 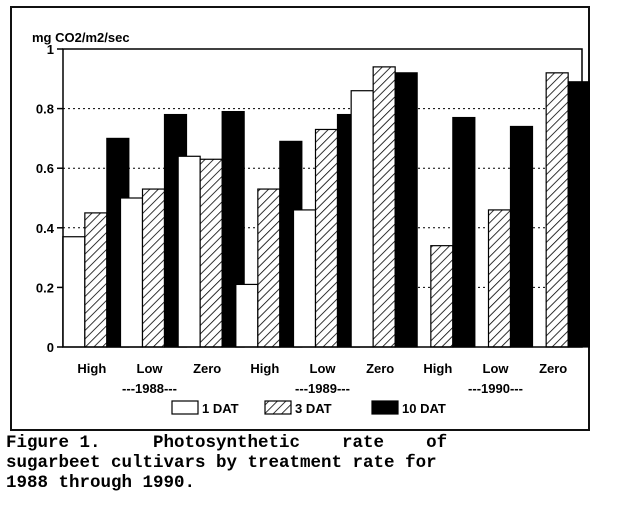 I want to click on y-tick-label: 0.4, so click(x=45, y=228).